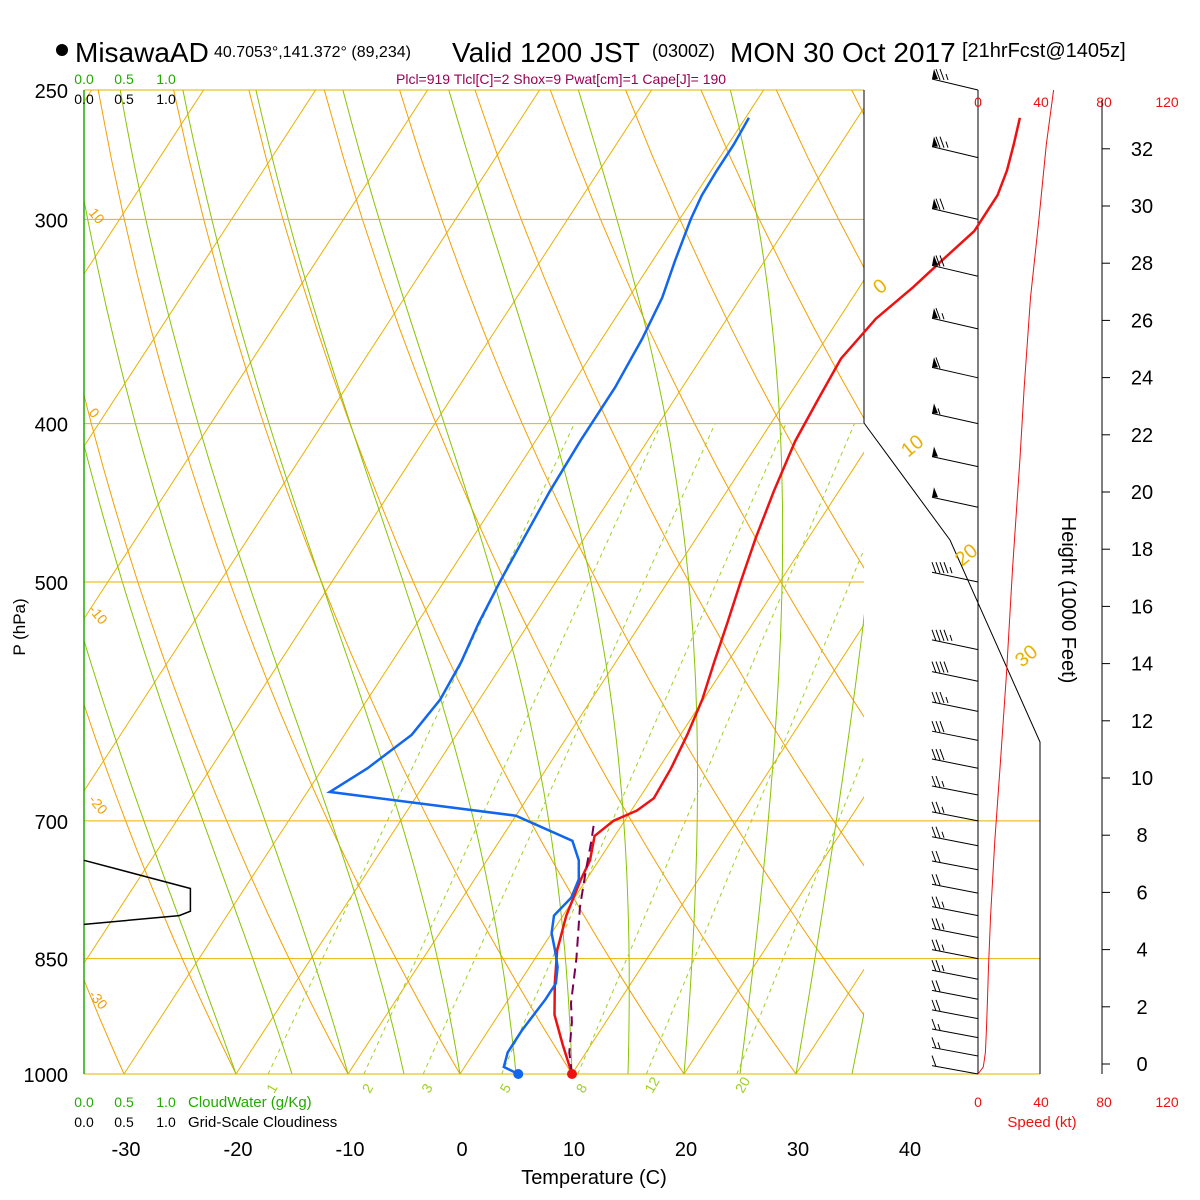 Image resolution: width=1200 pixels, height=1200 pixels. Describe the element at coordinates (978, 102) in the screenshot. I see `speed-top-tick: 0` at that location.